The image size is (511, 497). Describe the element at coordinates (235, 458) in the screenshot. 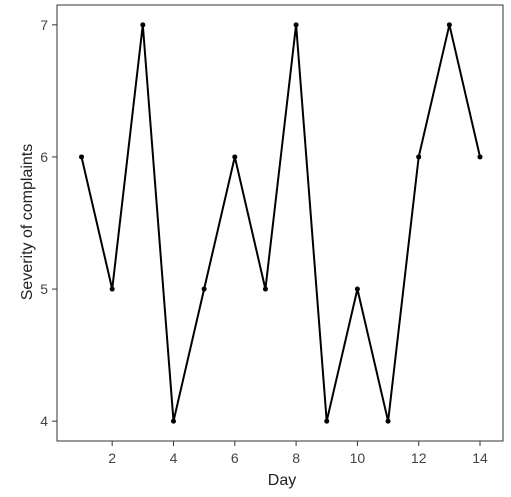

I see `x-tick-label: 6` at that location.